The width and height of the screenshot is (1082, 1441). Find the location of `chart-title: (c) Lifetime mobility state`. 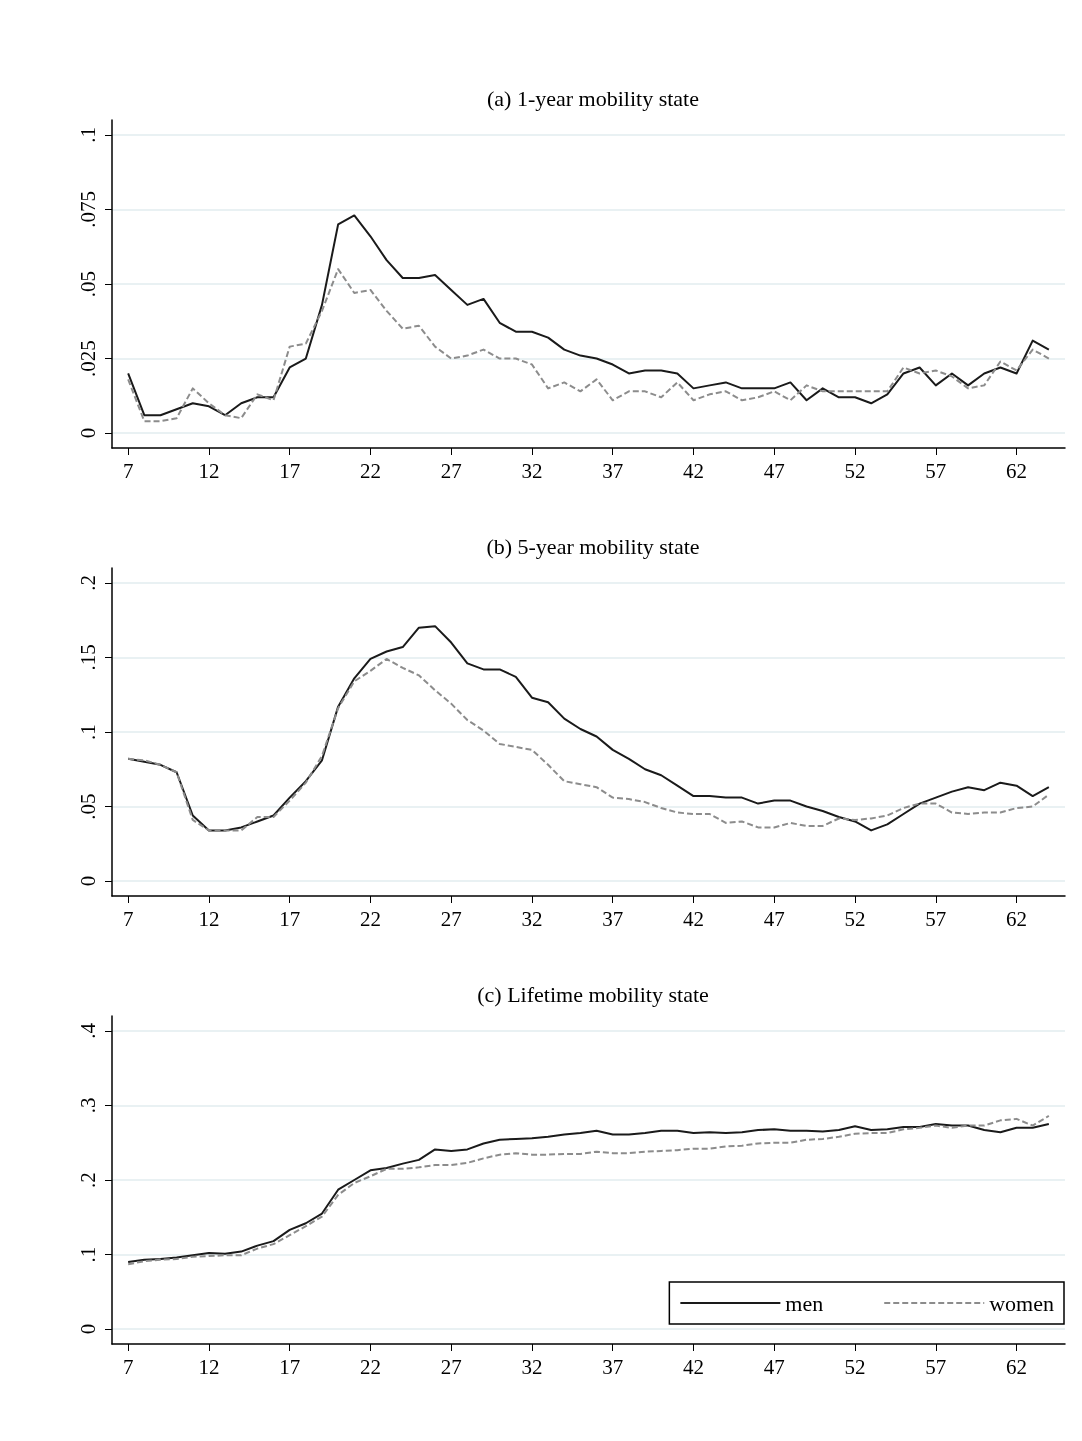

chart-title: (c) Lifetime mobility state is located at coordinates (593, 994).